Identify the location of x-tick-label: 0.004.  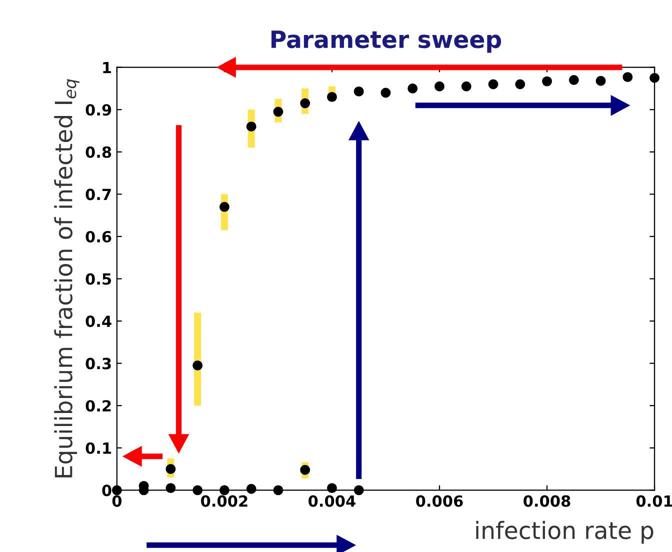
(332, 501).